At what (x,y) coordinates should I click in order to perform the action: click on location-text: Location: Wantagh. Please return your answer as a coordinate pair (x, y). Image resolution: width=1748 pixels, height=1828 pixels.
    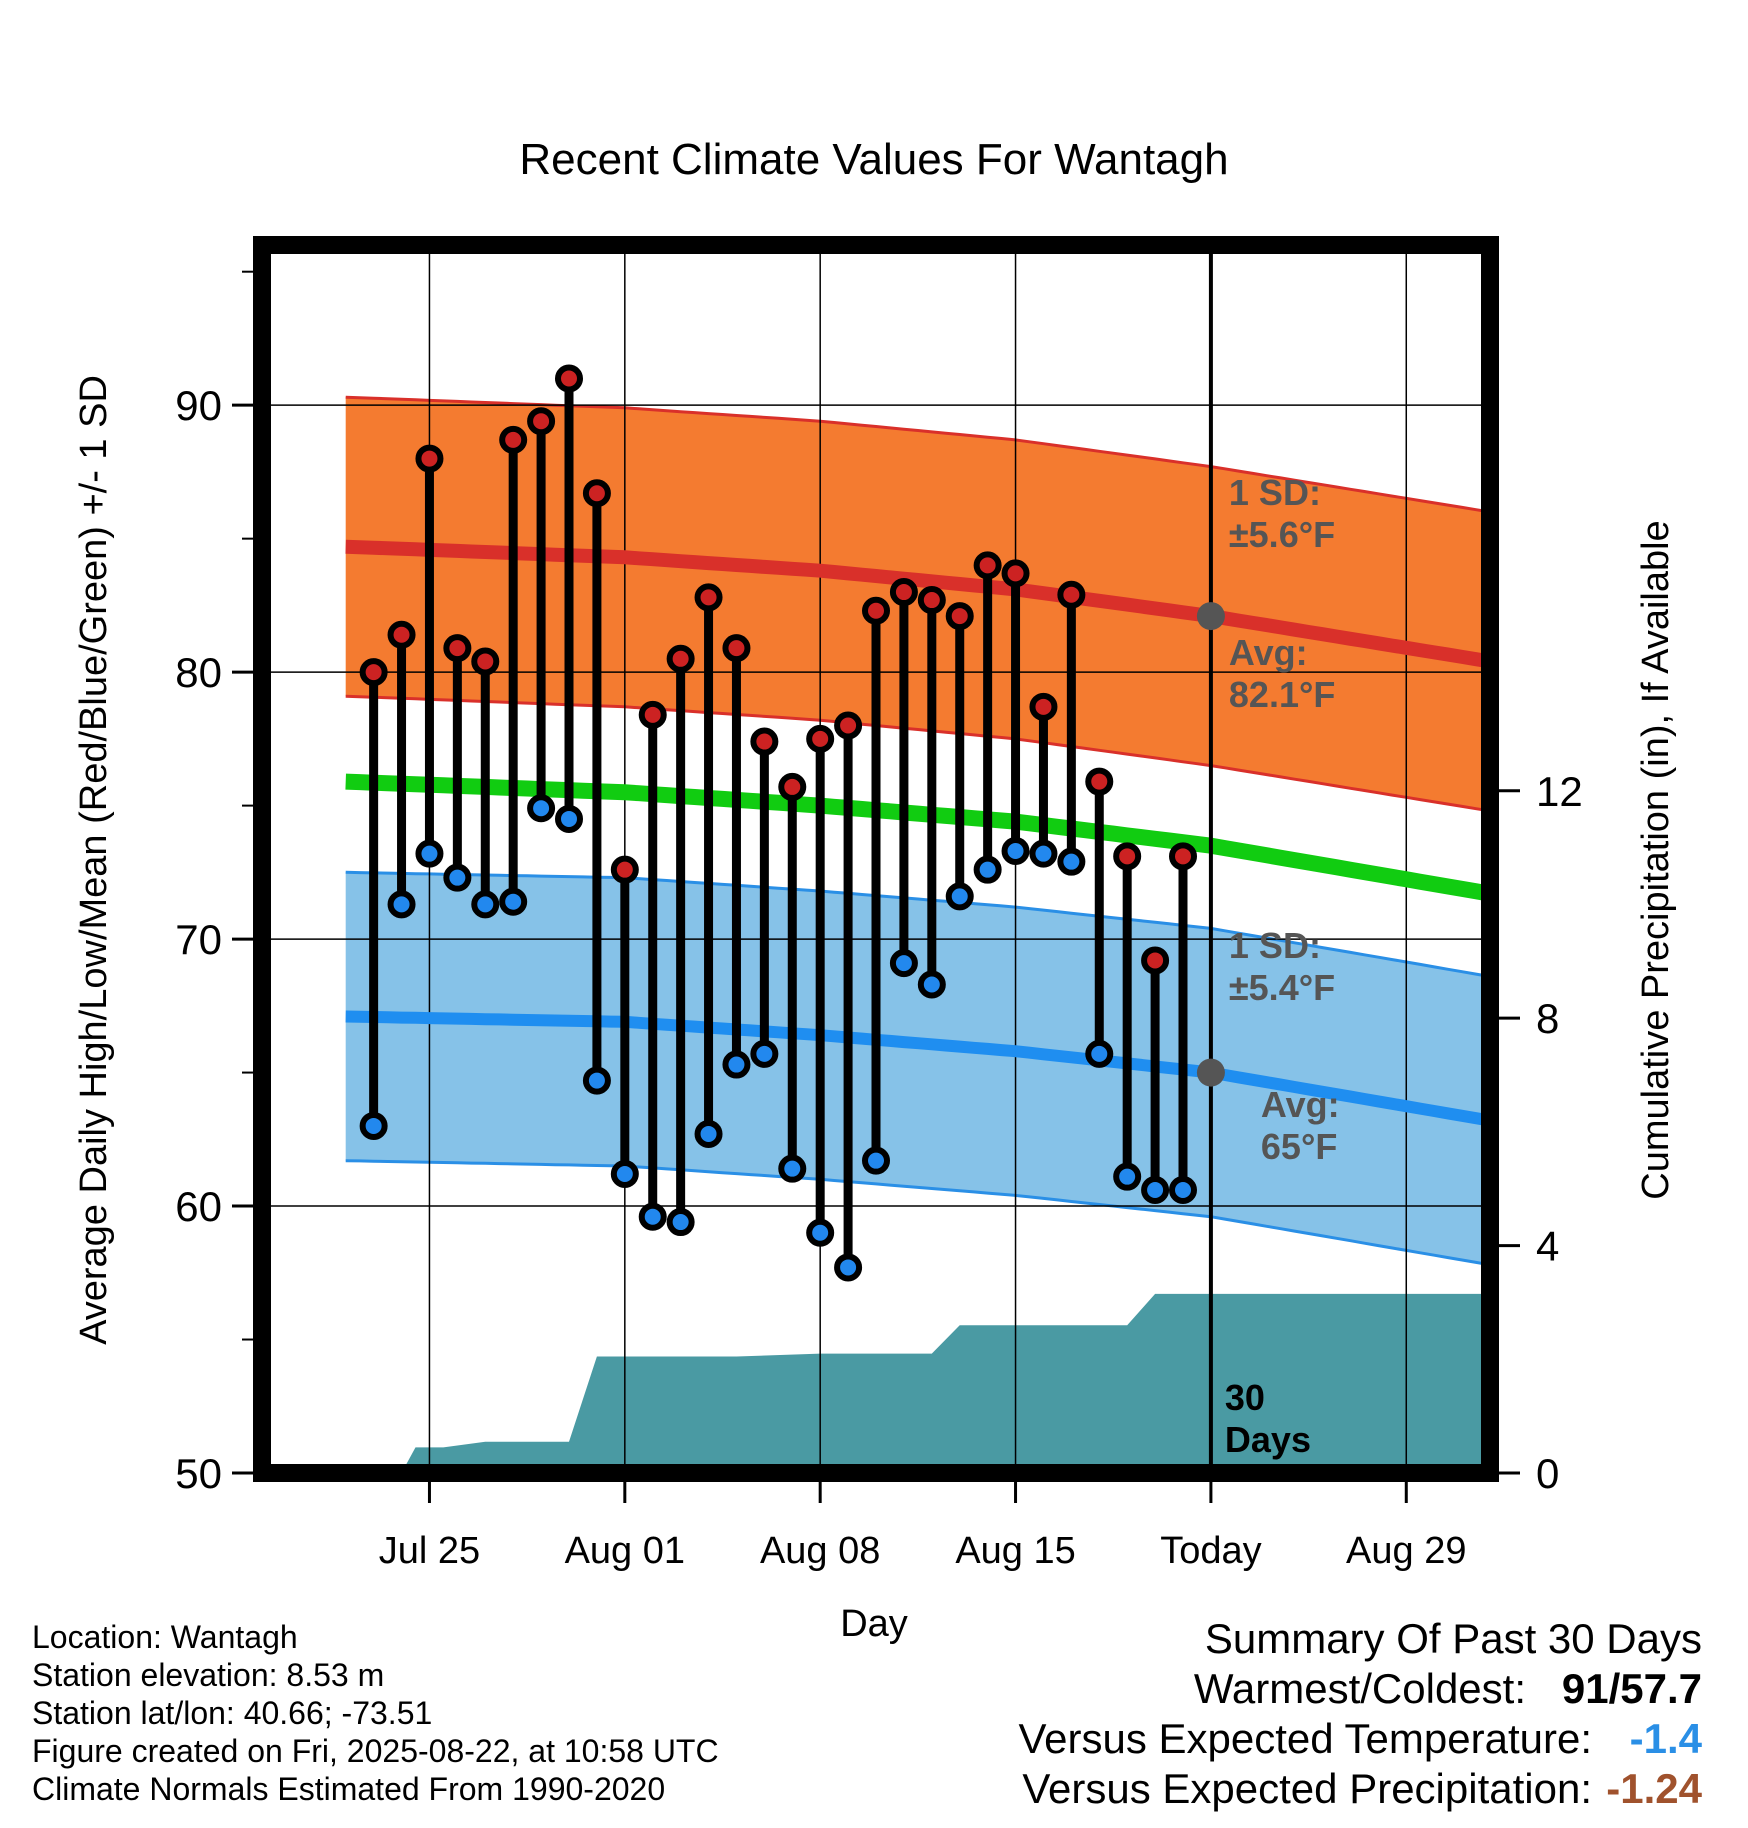
    Looking at the image, I should click on (165, 1637).